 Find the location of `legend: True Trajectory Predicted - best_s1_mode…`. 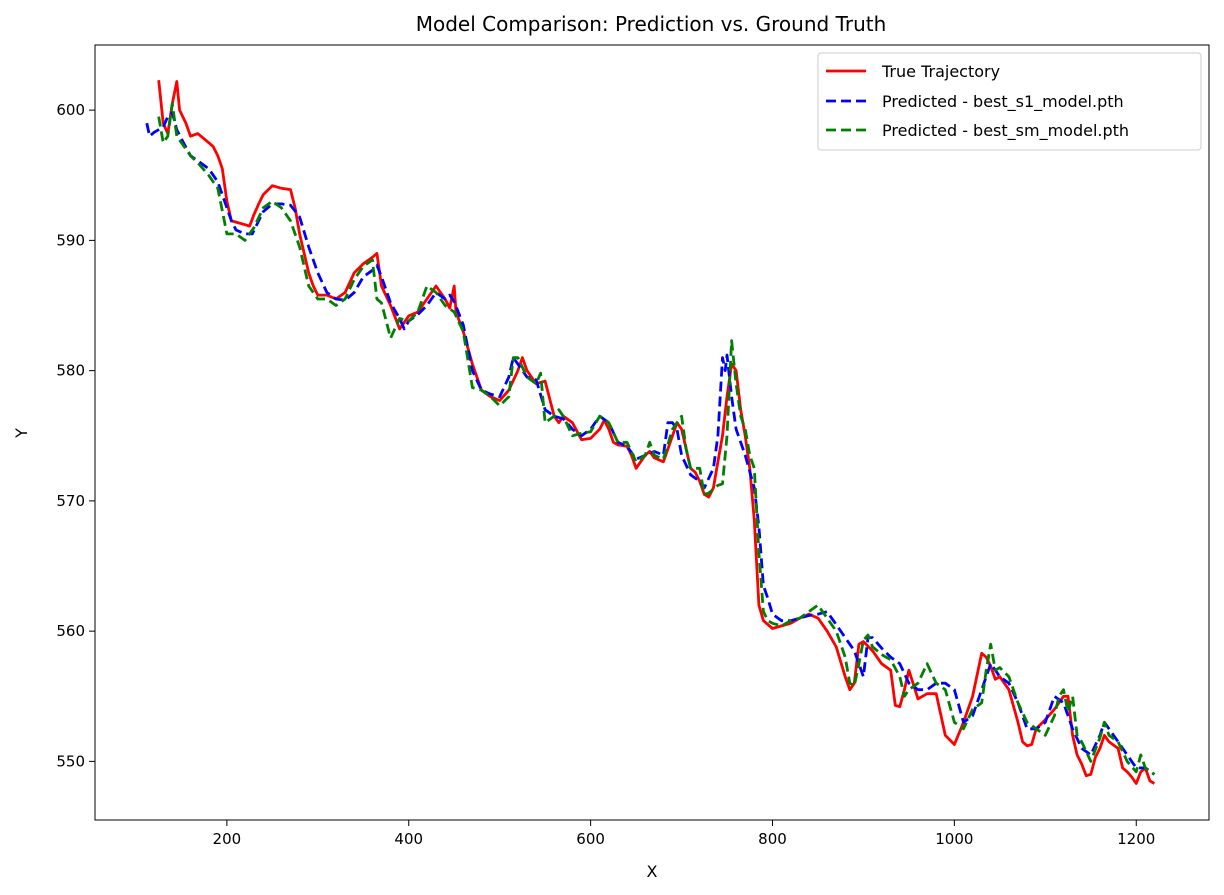

legend: True Trajectory Predicted - best_s1_mode… is located at coordinates (1009, 101).